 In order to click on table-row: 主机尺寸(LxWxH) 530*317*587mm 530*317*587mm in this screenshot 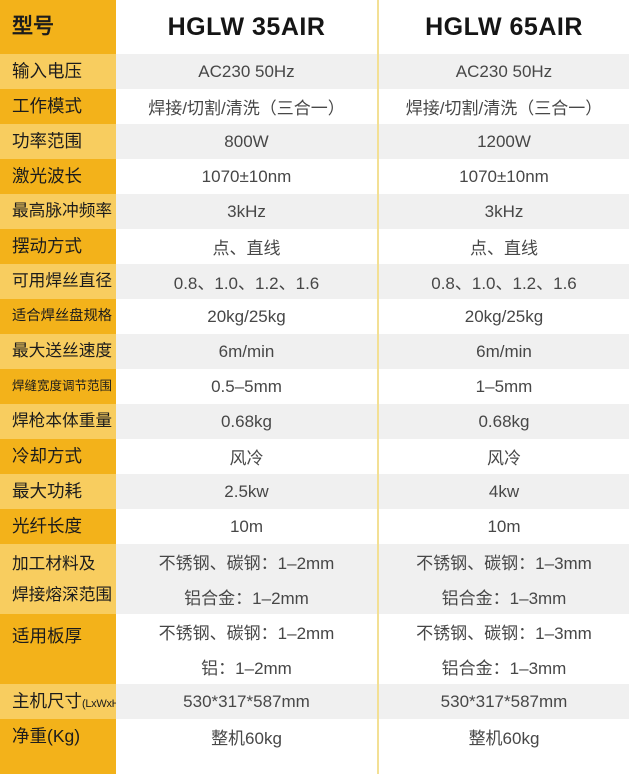, I will do `click(314, 701)`.